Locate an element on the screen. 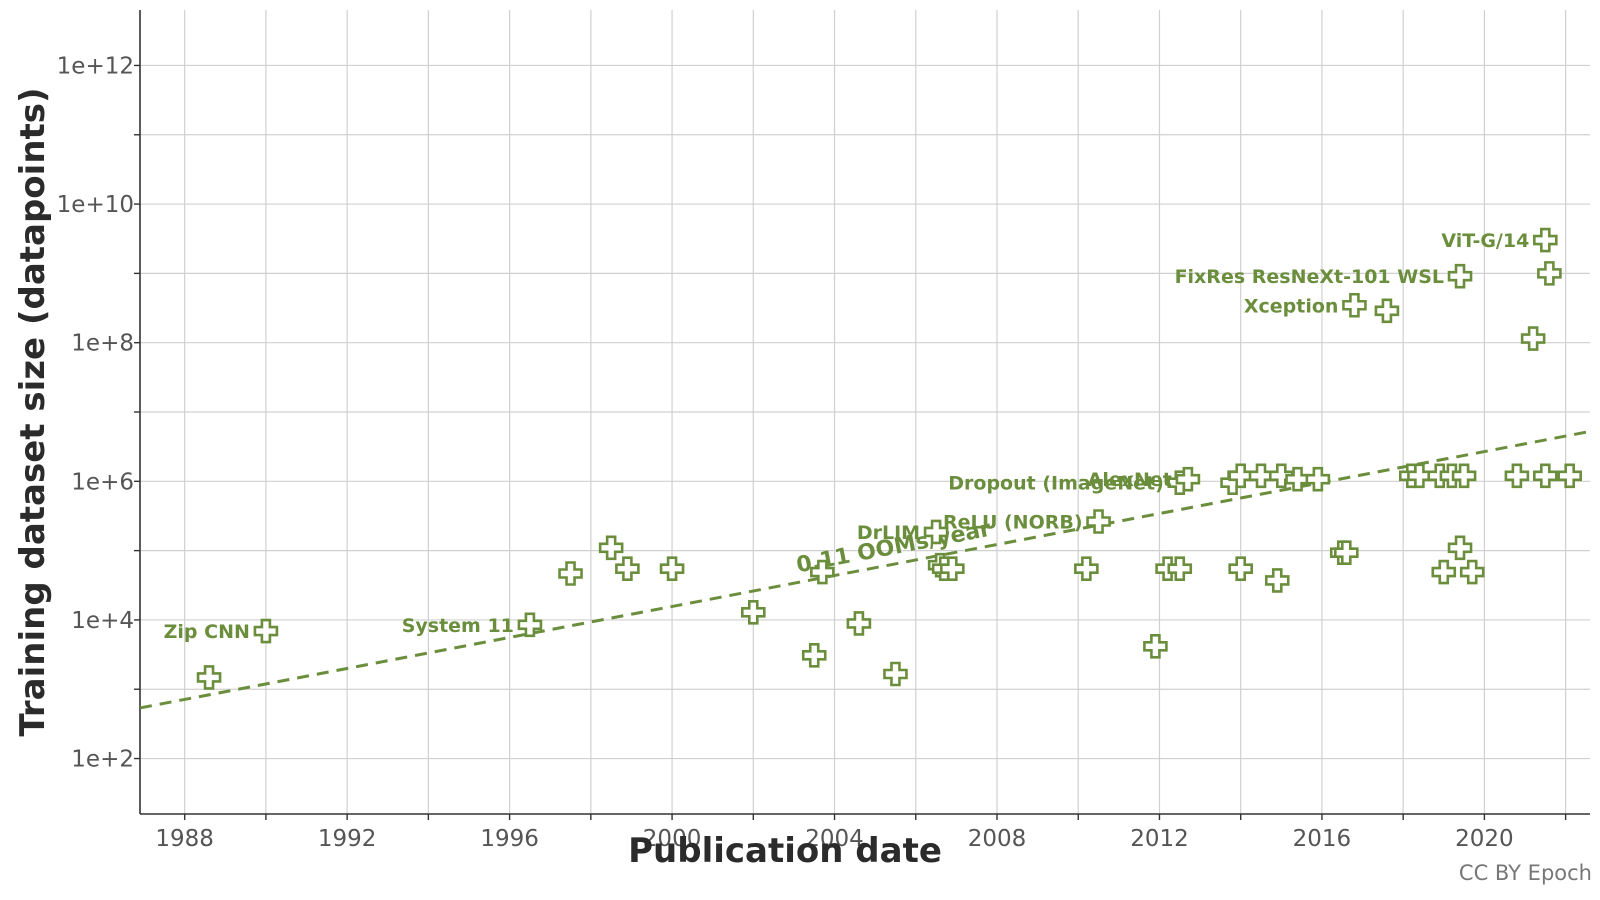 Image resolution: width=1600 pixels, height=900 pixels. point-label: FixRes ResNeXt-101 WSL is located at coordinates (1309, 277).